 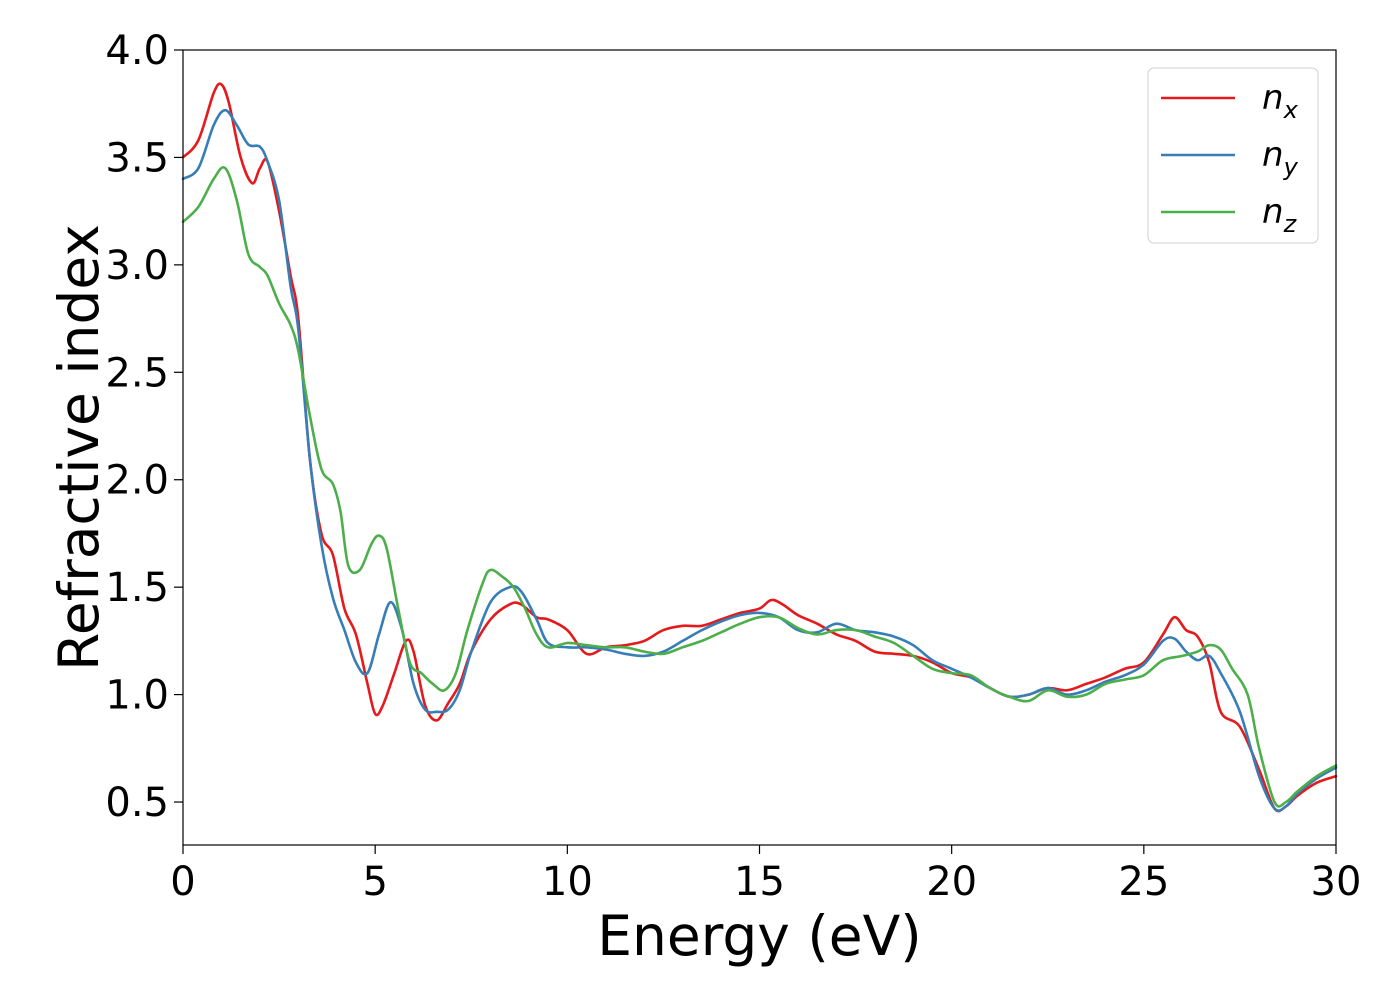 I want to click on x-tick-label: 5, so click(x=374, y=882).